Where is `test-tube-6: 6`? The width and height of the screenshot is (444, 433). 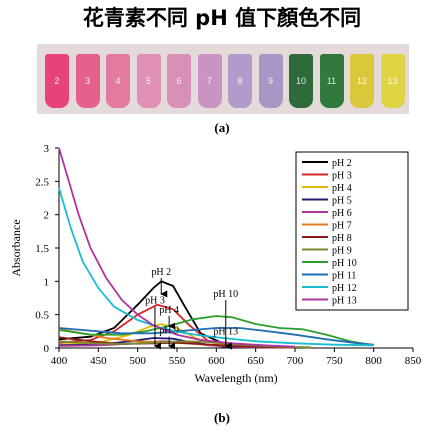
test-tube-6: 6 is located at coordinates (179, 81).